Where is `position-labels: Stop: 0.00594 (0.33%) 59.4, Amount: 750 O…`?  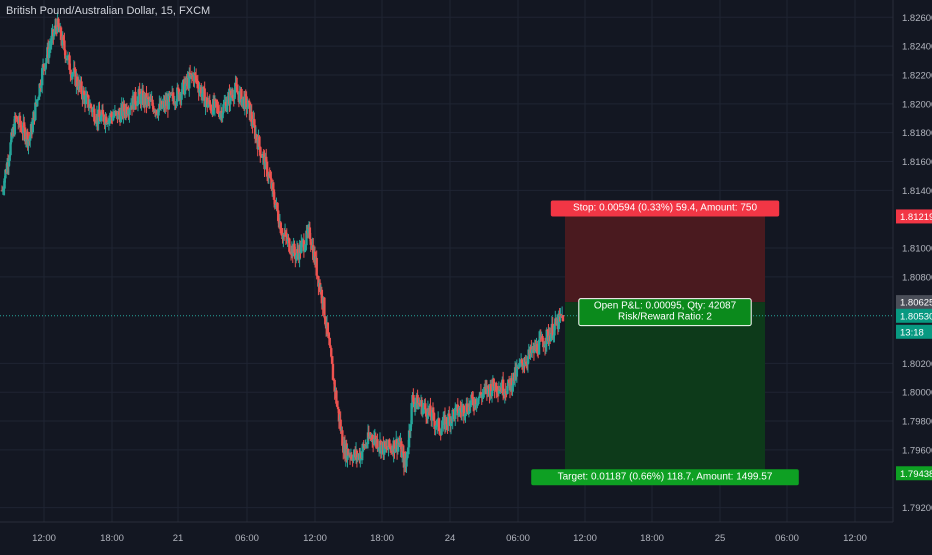 position-labels: Stop: 0.00594 (0.33%) 59.4, Amount: 750 O… is located at coordinates (665, 343).